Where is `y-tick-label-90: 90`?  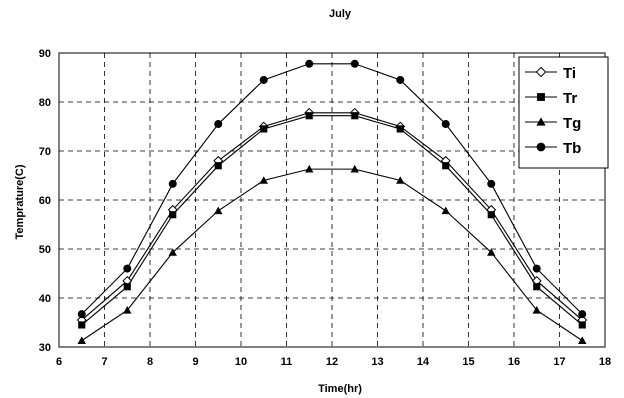 y-tick-label-90: 90 is located at coordinates (45, 54).